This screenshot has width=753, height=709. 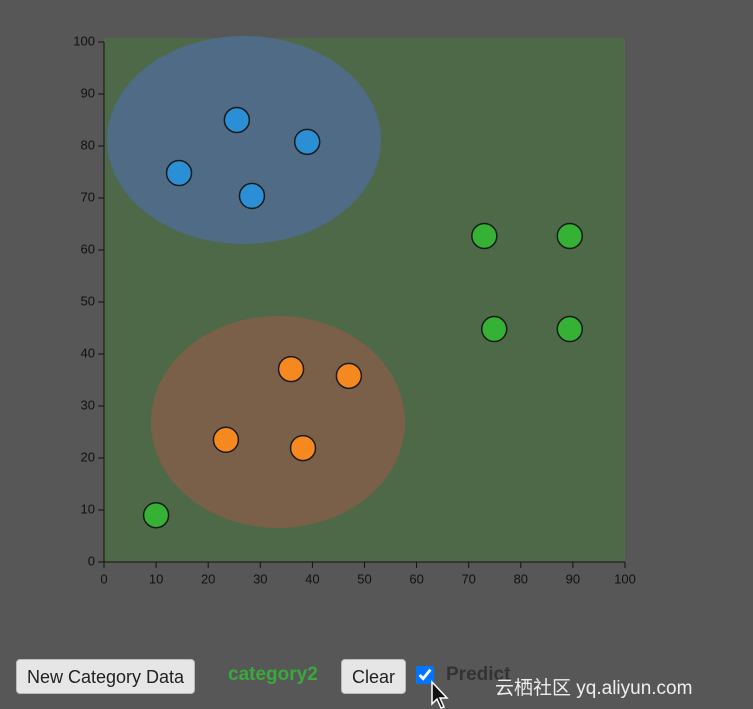 I want to click on x-tick-label: 40, so click(x=312, y=578).